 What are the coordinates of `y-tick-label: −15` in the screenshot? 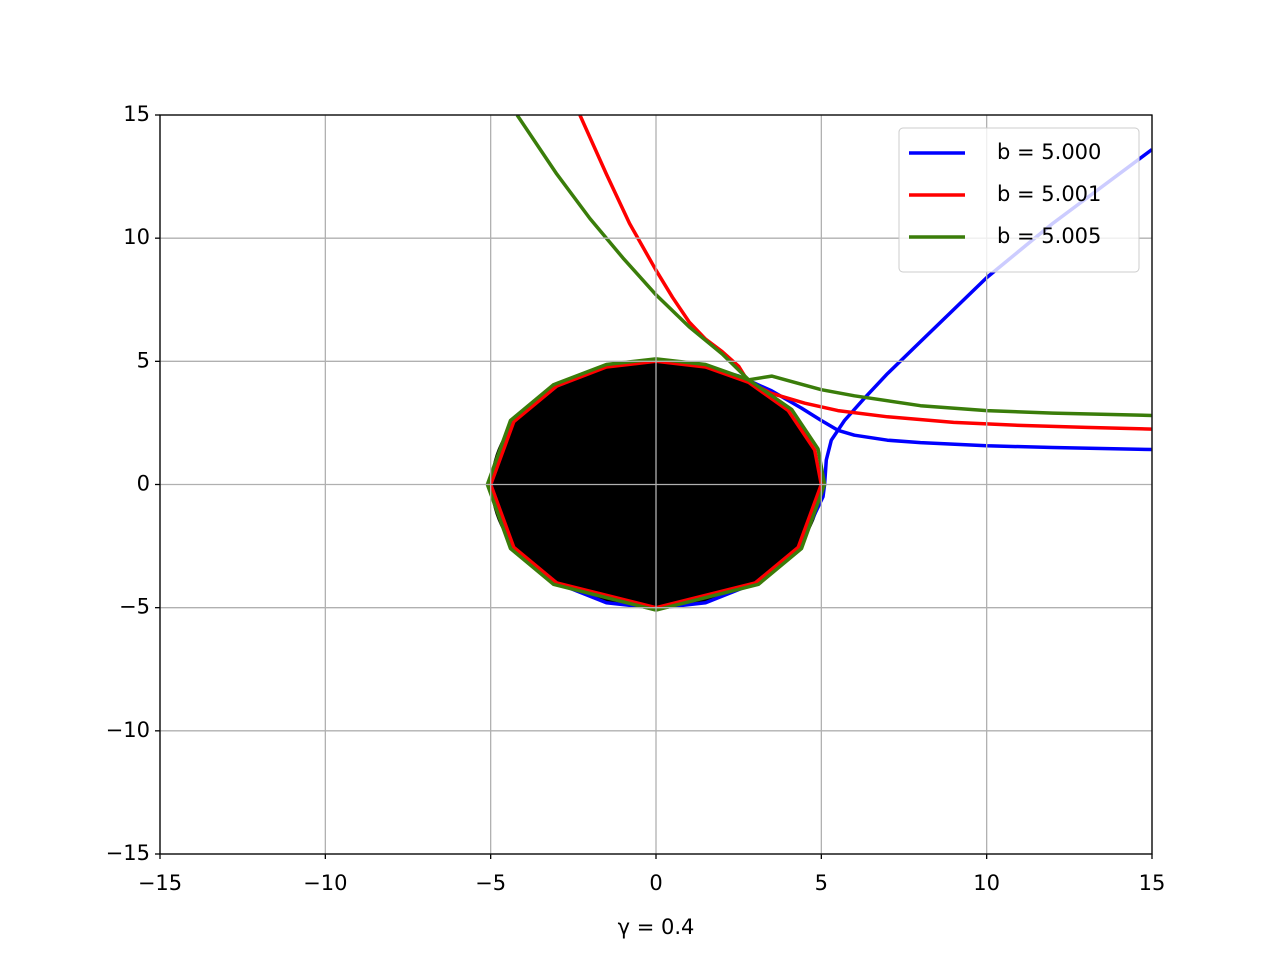 It's located at (128, 853).